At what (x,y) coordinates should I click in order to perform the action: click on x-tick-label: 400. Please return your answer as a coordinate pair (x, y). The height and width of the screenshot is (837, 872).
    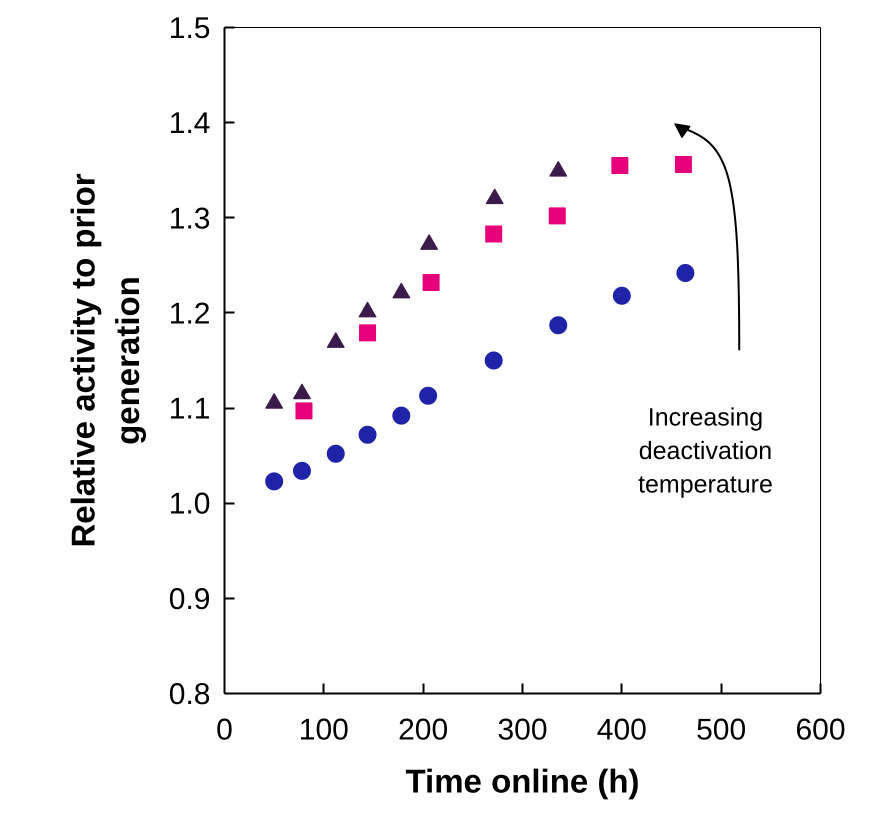
    Looking at the image, I should click on (621, 730).